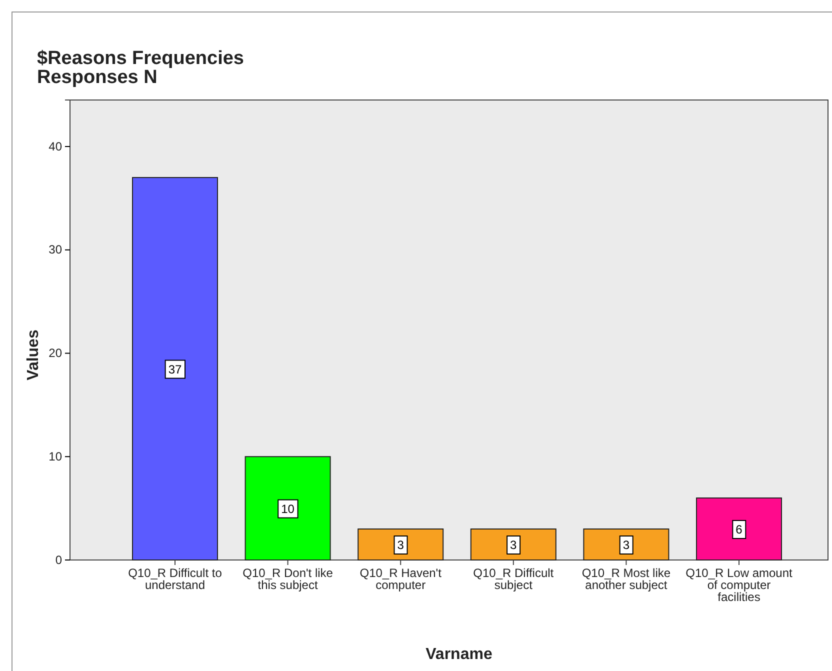 Image resolution: width=832 pixels, height=671 pixels. I want to click on y-tick-label: 40, so click(55, 146).